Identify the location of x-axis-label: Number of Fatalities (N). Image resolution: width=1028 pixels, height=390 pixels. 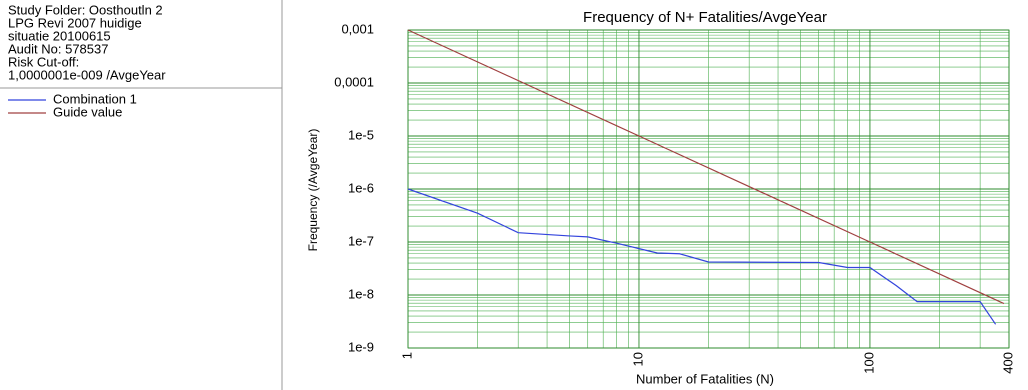
(705, 378).